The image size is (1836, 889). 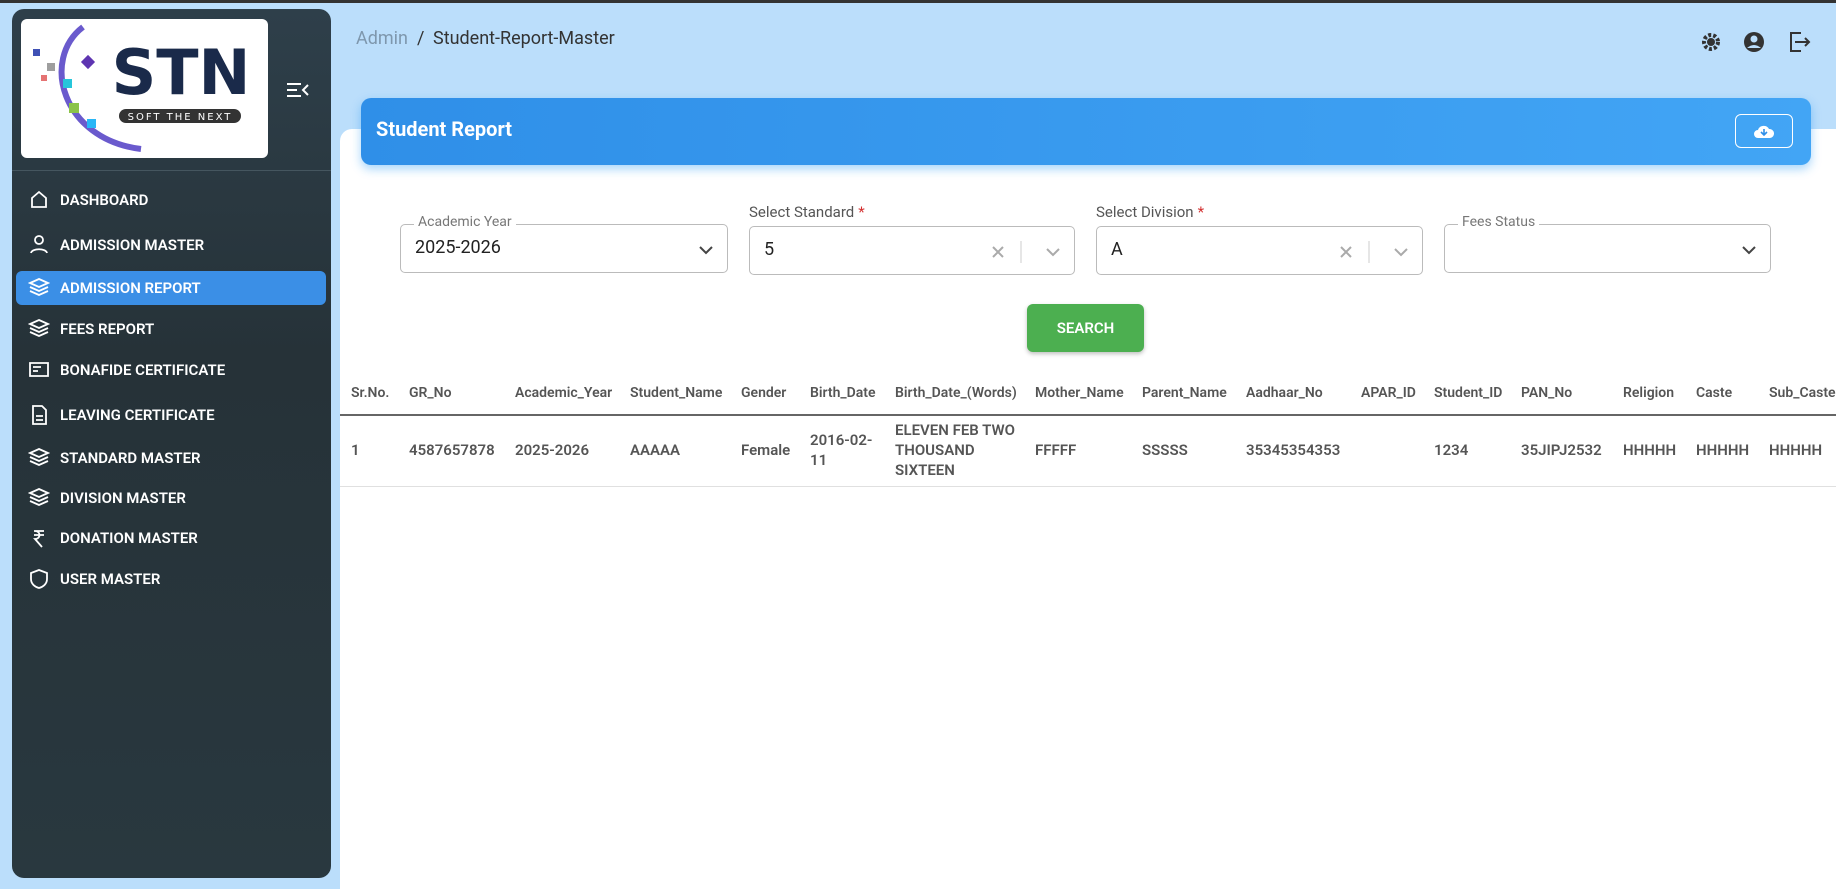 What do you see at coordinates (918, 1) in the screenshot?
I see `top-bar` at bounding box center [918, 1].